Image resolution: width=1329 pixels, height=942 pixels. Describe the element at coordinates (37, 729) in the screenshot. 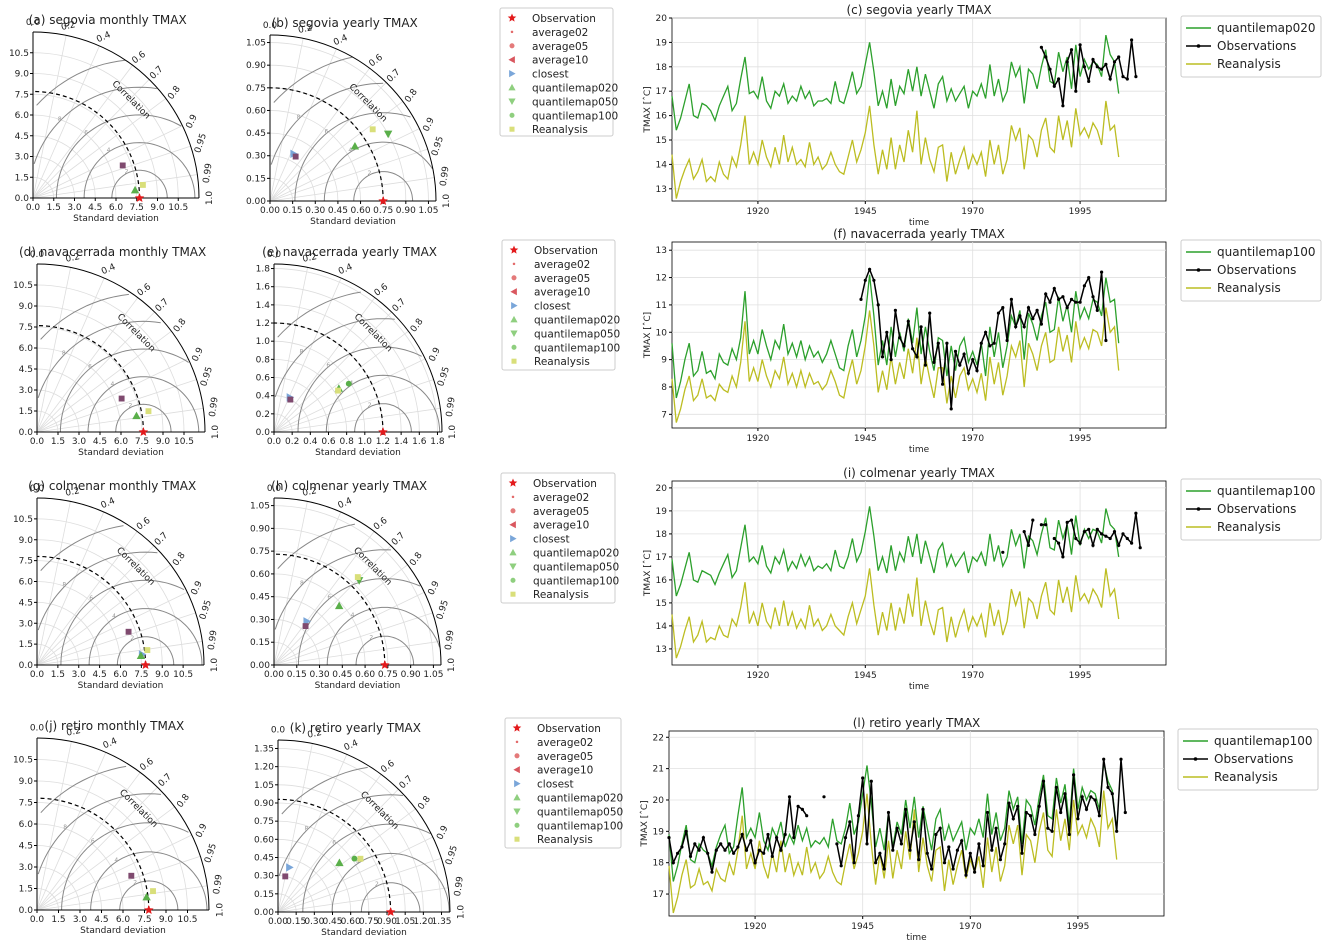

I see `corr-tick-label: 0.0` at that location.